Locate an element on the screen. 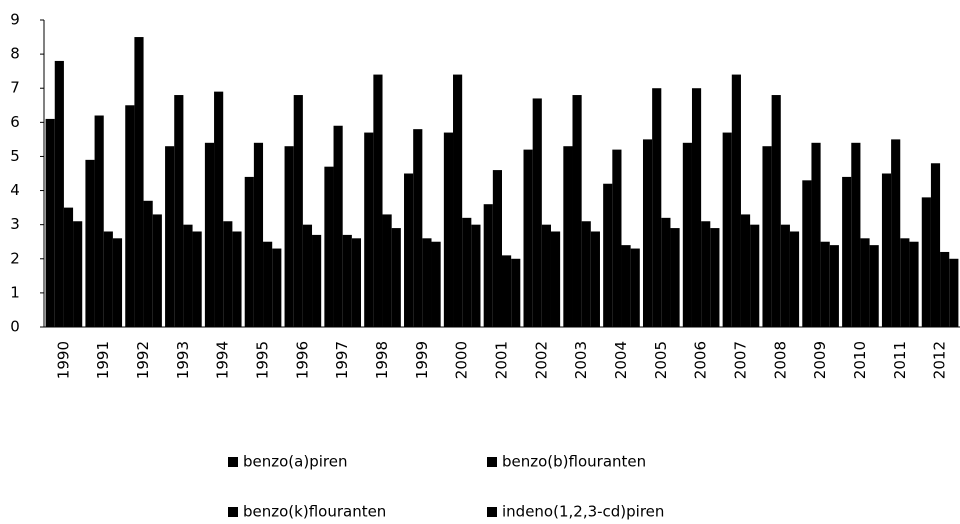  x-tick-label: 2009 is located at coordinates (820, 360).